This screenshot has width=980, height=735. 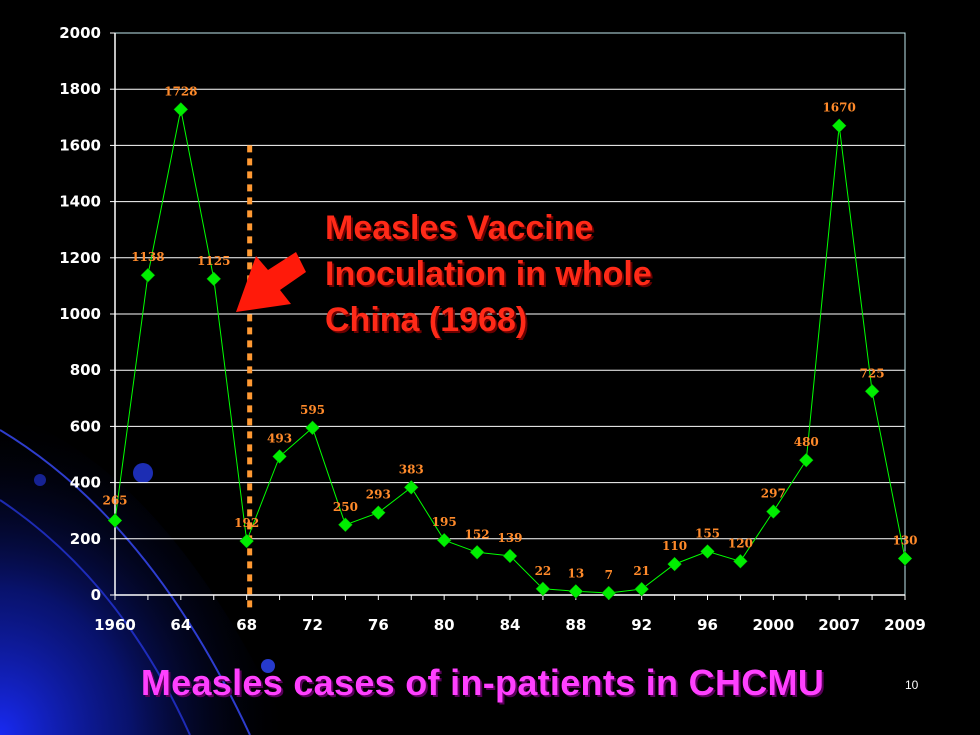 I want to click on data-label: 293, so click(x=378, y=495).